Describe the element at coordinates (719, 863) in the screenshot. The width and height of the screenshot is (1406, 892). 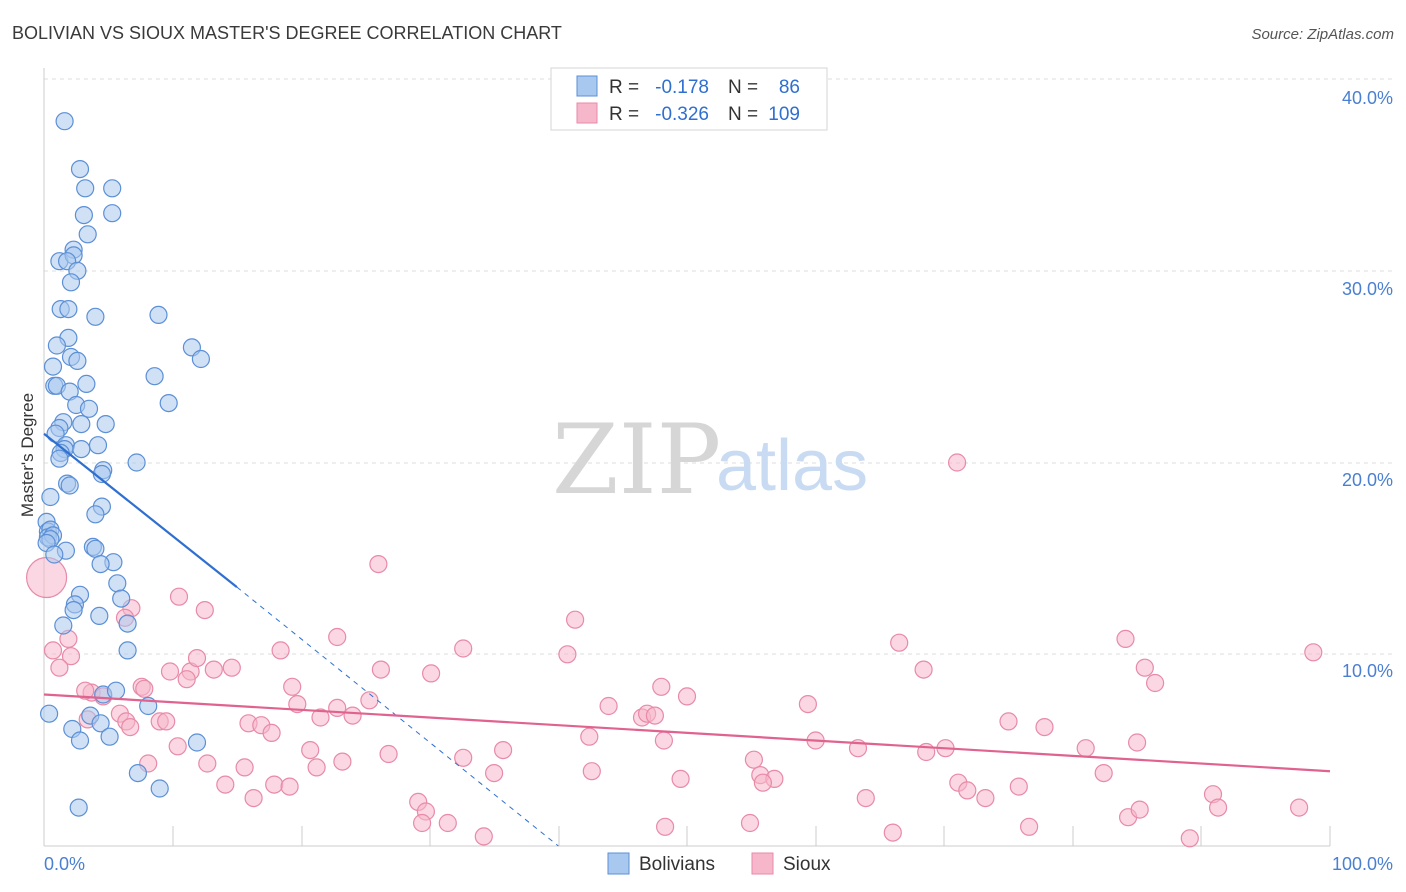
I see `series-legend: Bolivians Sioux` at that location.